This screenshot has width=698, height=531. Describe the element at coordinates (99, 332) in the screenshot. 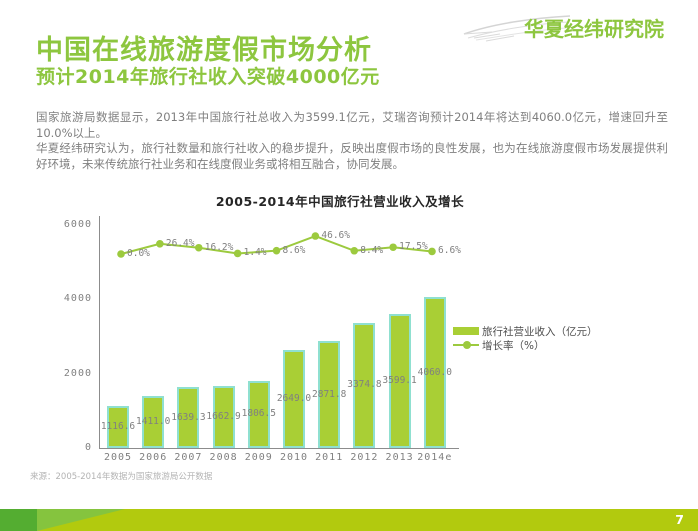

I see `y-axis-line` at that location.